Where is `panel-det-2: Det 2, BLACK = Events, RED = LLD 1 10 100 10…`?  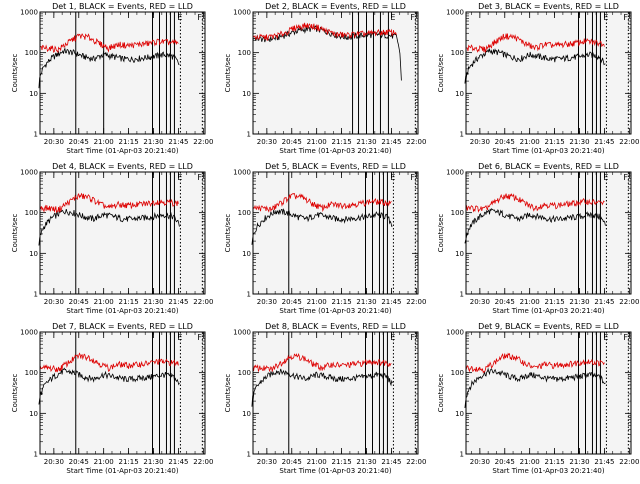
panel-det-2: Det 2, BLACK = Events, RED = LLD 1 10 100 10… is located at coordinates (325, 78).